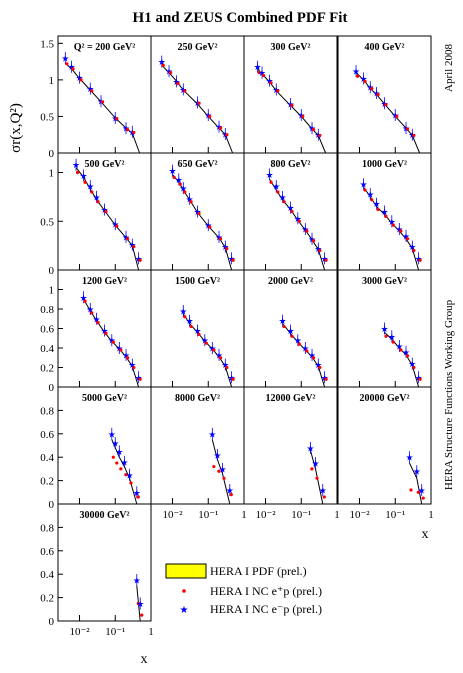 The height and width of the screenshot is (673, 463). I want to click on y-tick-label: 0.6, so click(47, 435).